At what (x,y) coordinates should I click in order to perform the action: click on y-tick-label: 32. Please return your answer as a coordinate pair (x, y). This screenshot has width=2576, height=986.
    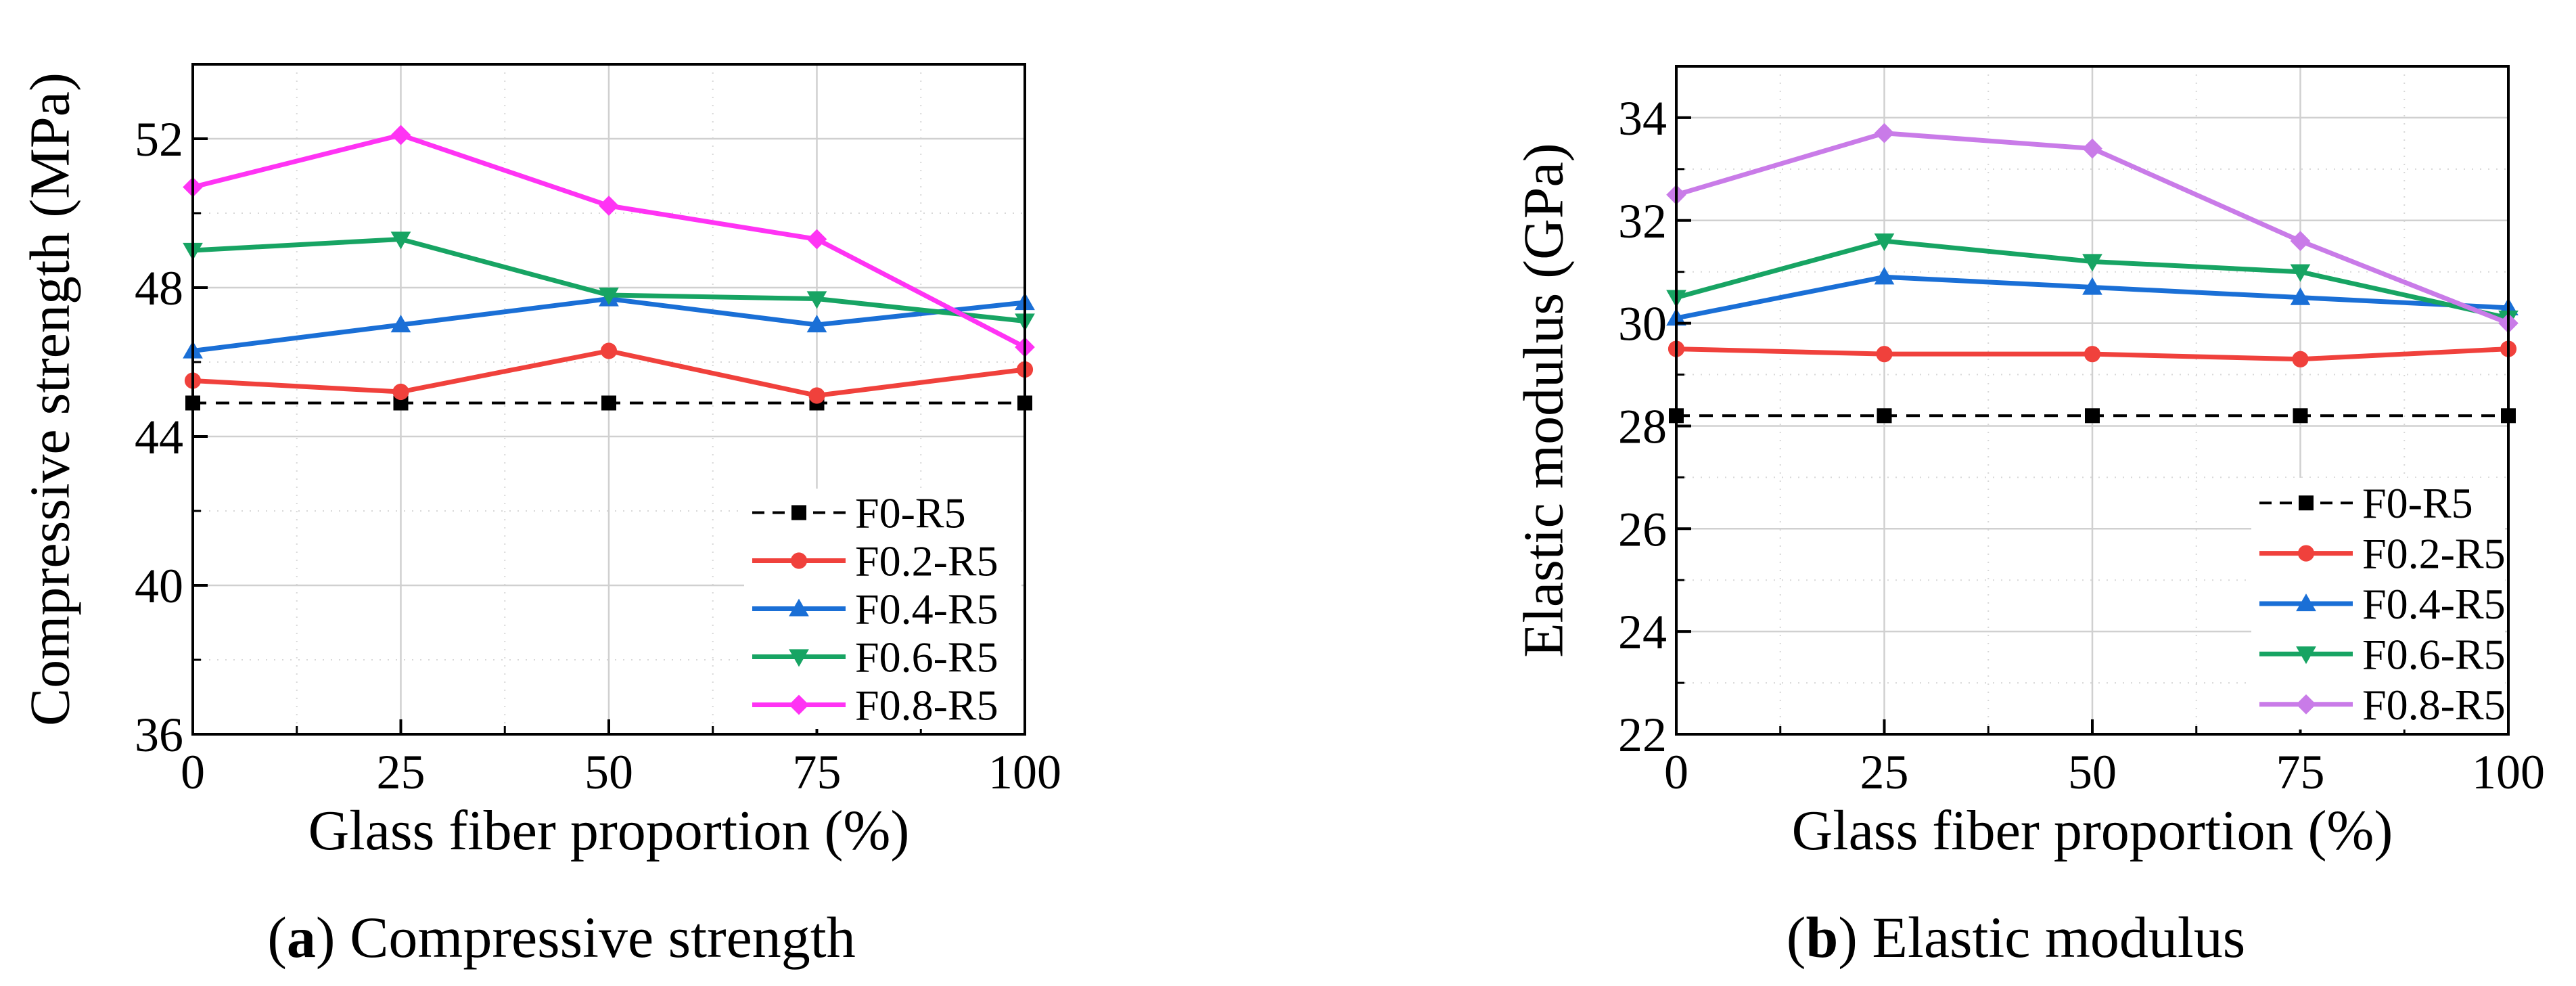
    Looking at the image, I should click on (1642, 221).